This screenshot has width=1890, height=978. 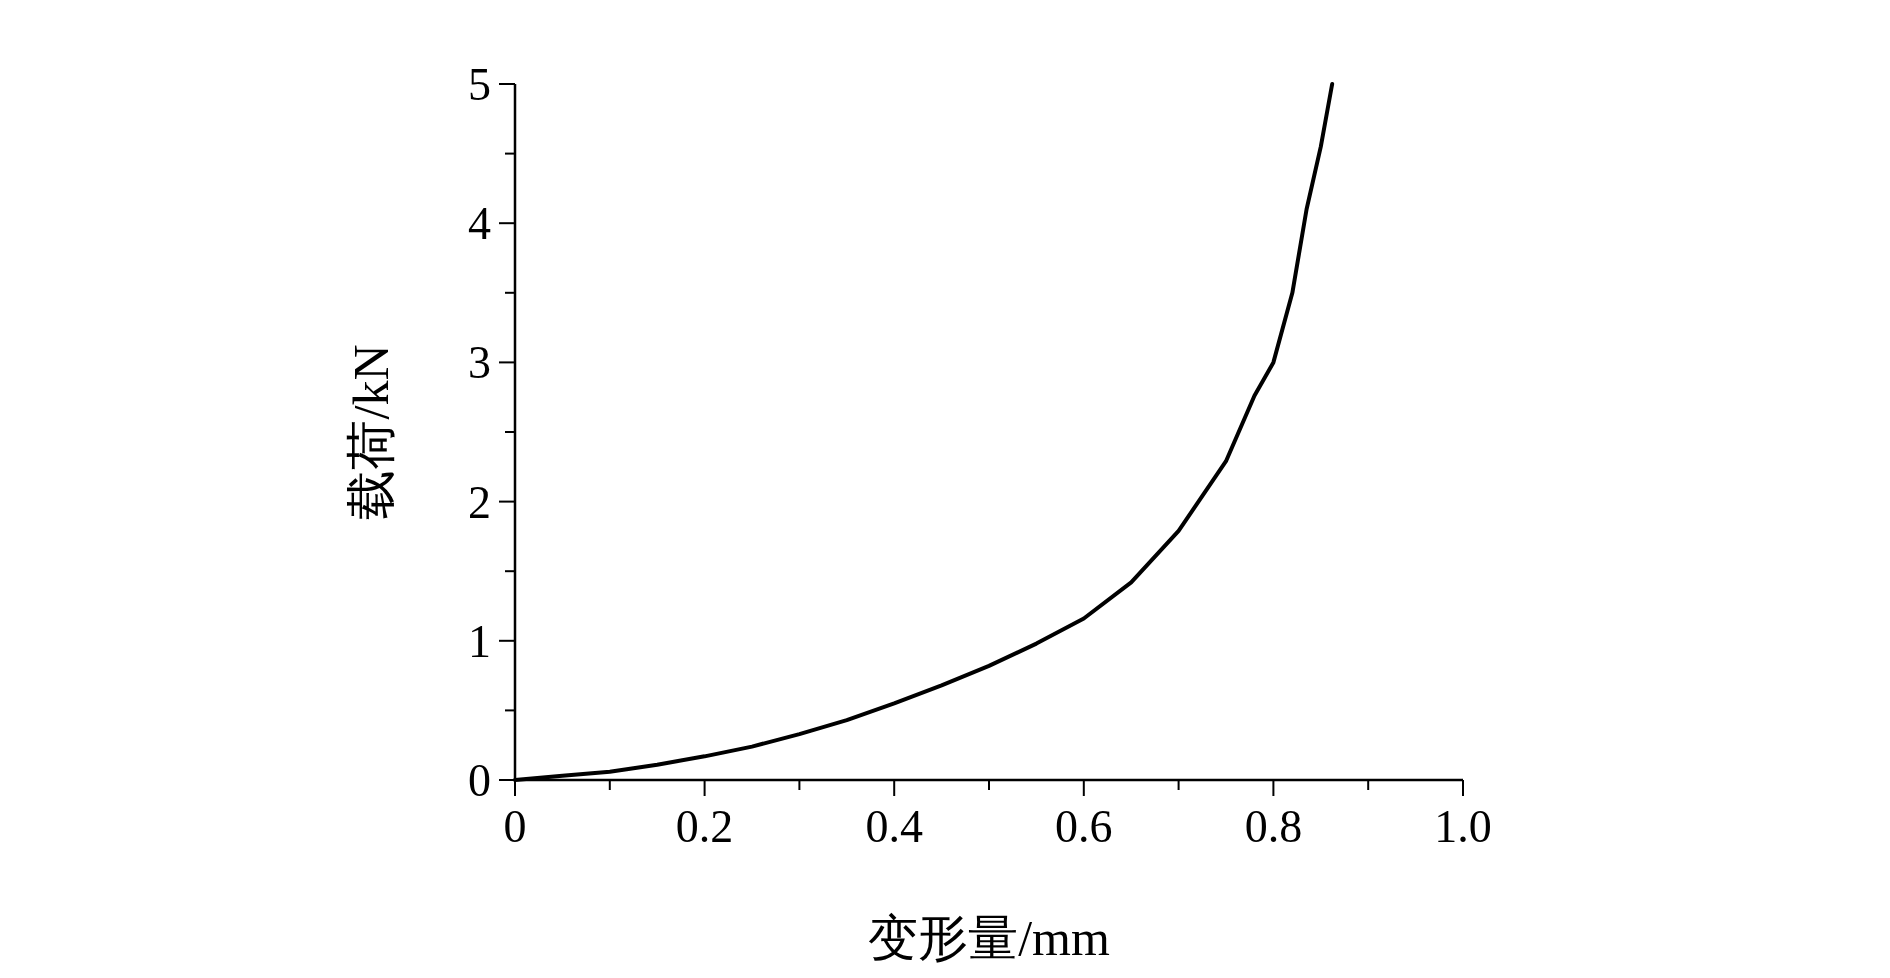 What do you see at coordinates (371, 432) in the screenshot?
I see `y-axis-title: 载荷/kN` at bounding box center [371, 432].